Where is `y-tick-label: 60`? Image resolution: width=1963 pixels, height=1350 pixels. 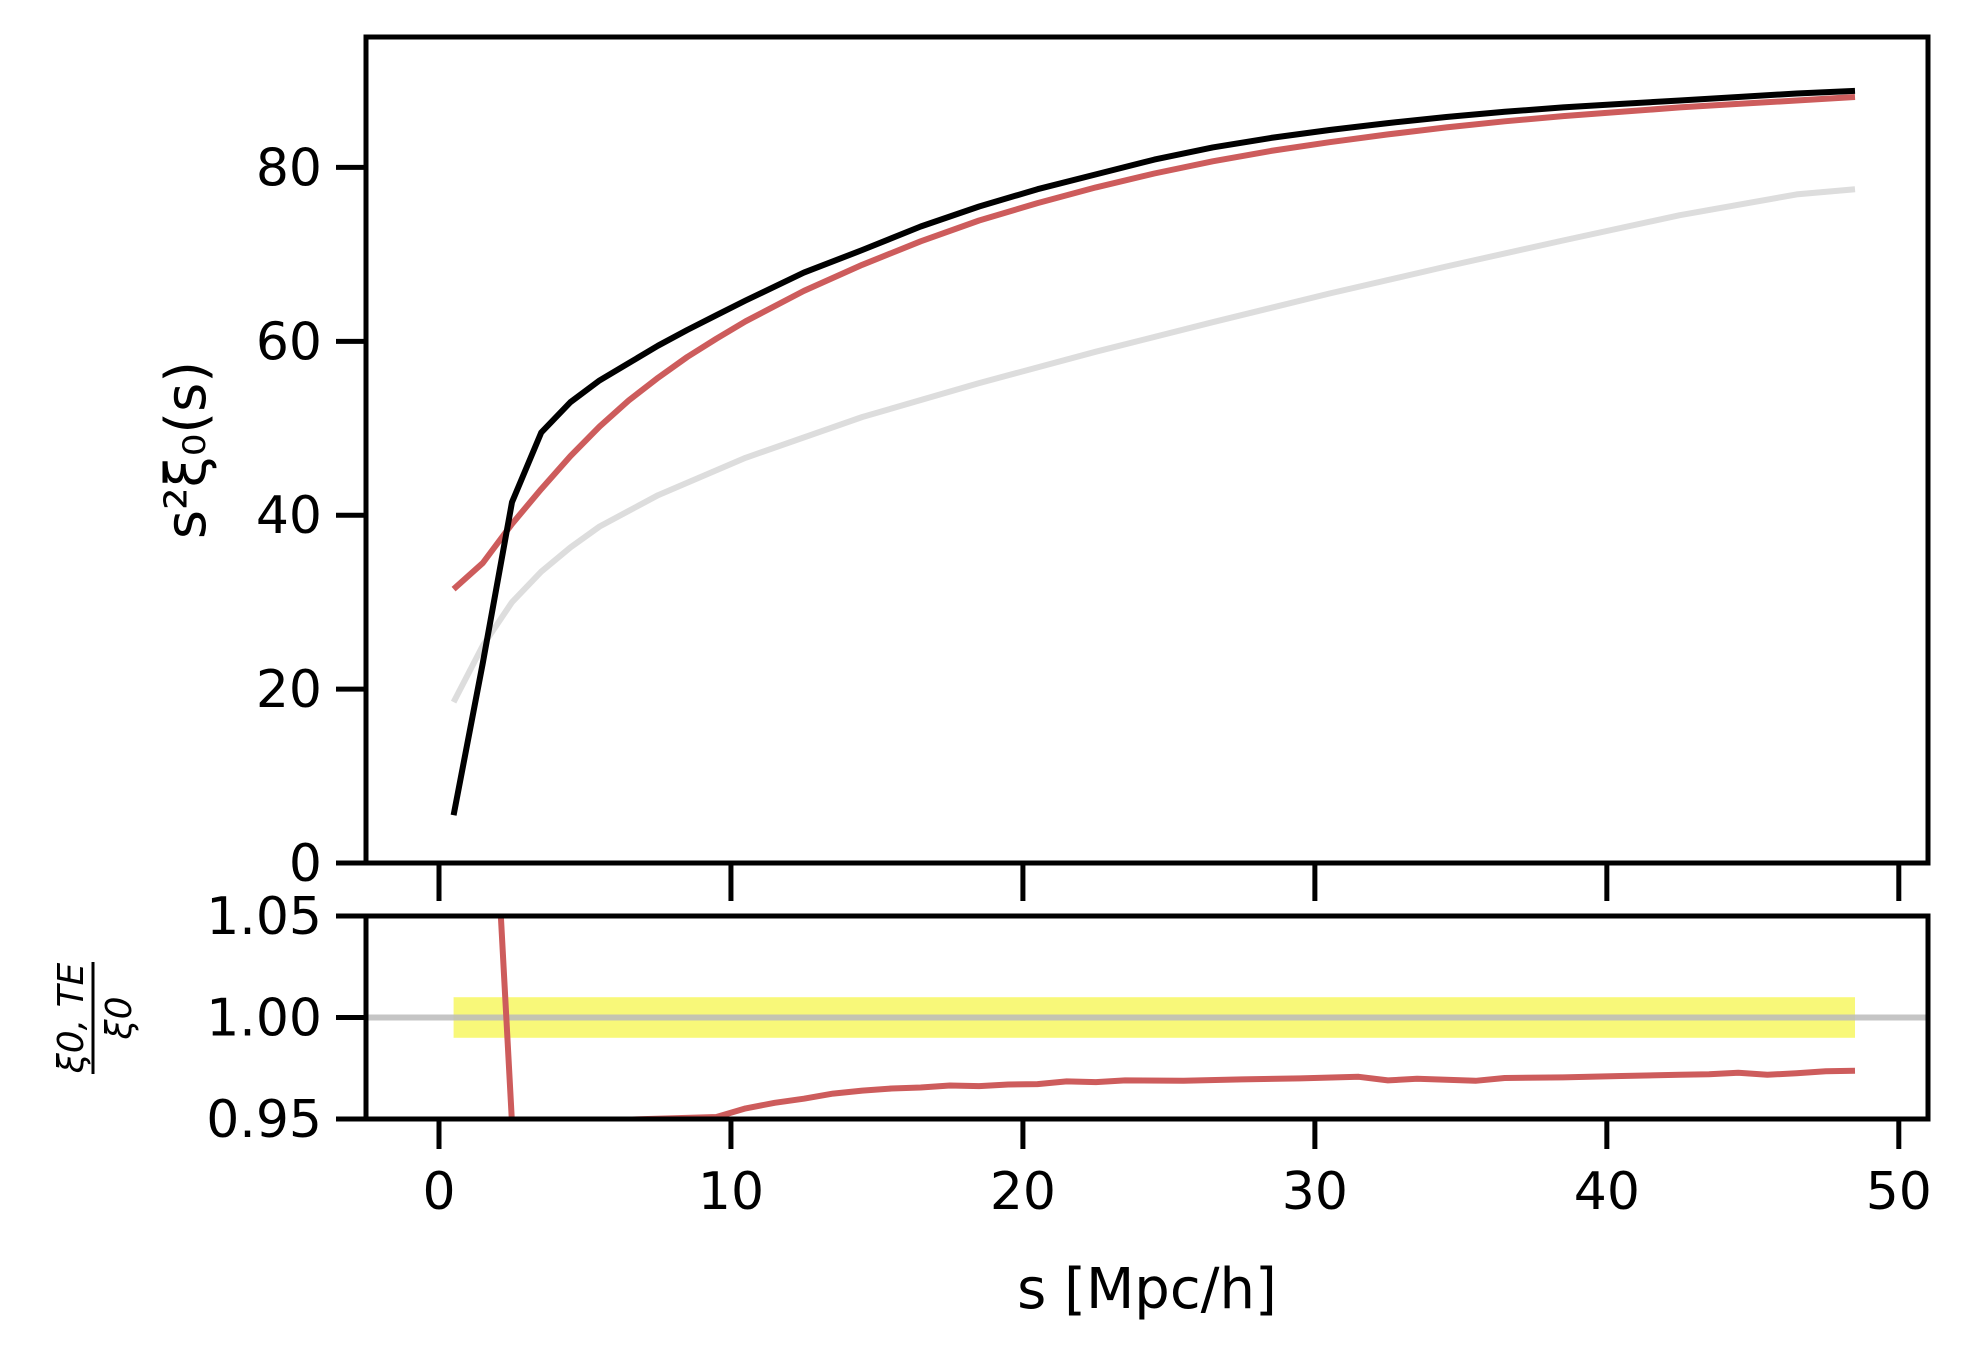
y-tick-label: 60 is located at coordinates (289, 342).